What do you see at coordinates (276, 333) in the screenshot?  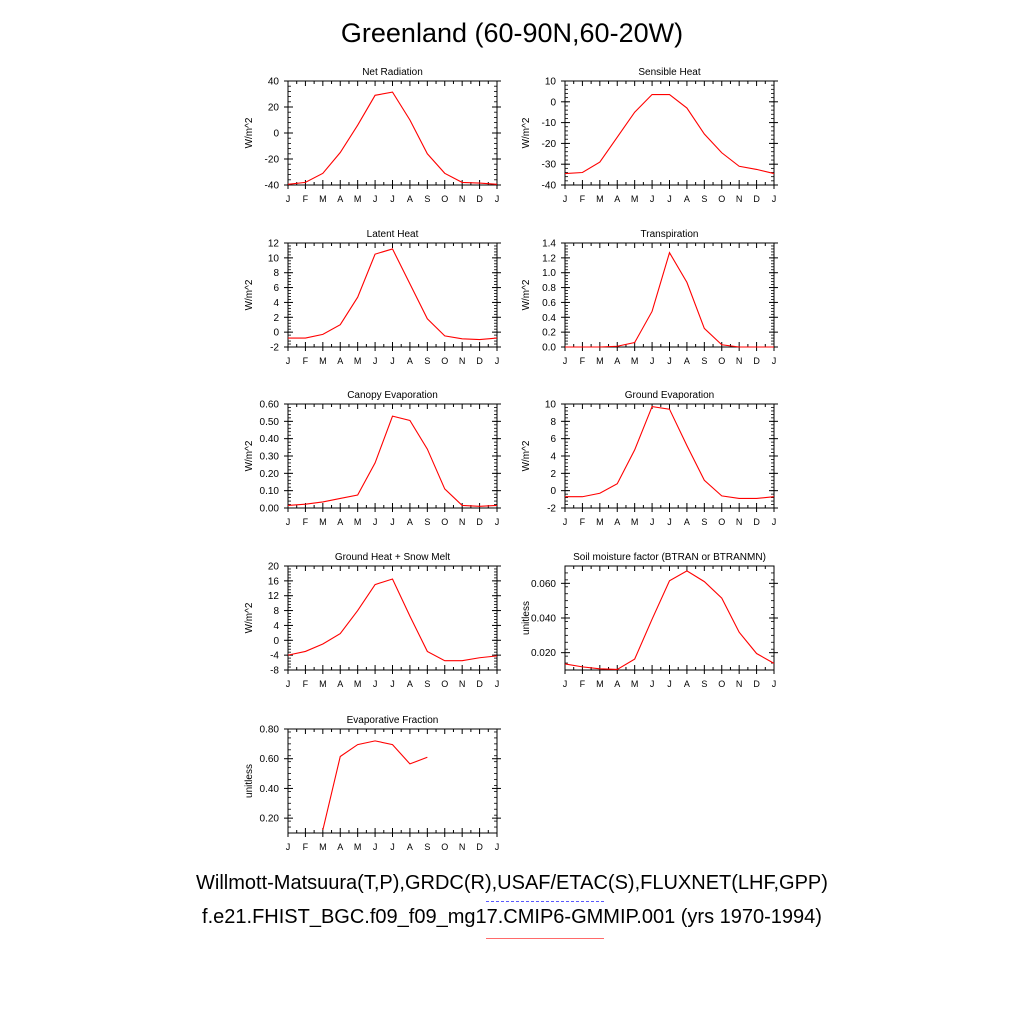 I see `y-tick-label: 0` at bounding box center [276, 333].